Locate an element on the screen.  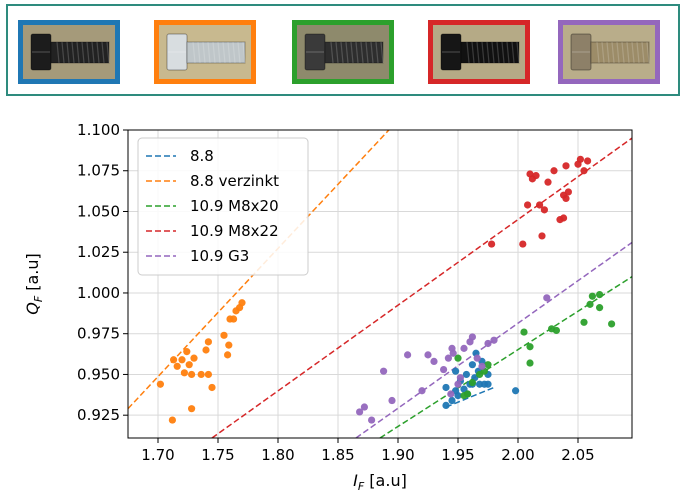
y-tick-label: 1.050 is located at coordinates (98, 211).